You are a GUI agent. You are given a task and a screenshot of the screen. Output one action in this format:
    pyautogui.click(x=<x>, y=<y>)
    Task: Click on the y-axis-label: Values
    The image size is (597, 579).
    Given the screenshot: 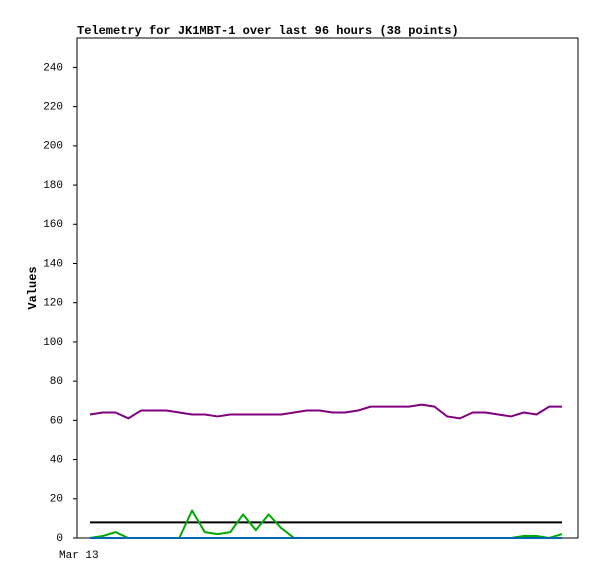 What is the action you would take?
    pyautogui.click(x=33, y=287)
    